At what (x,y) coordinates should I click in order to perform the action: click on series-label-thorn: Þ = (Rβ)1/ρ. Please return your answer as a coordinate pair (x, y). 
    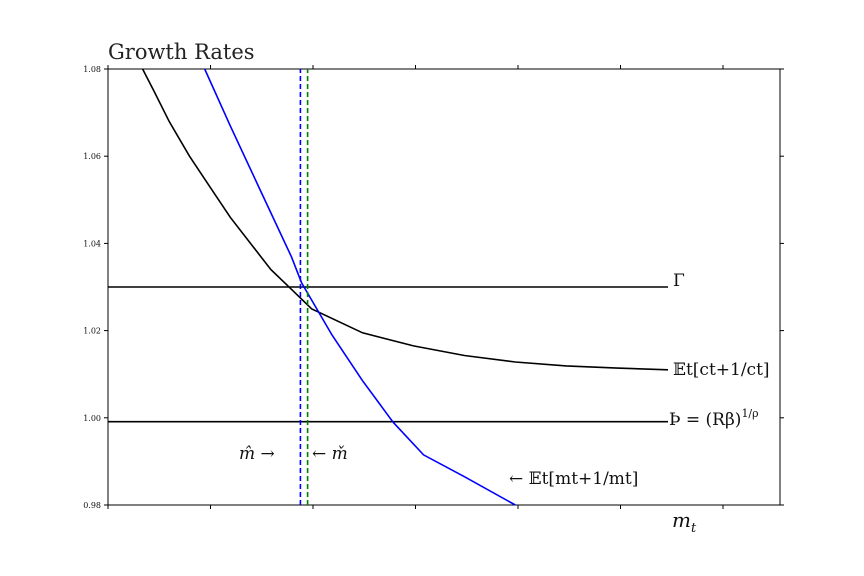
    Looking at the image, I should click on (714, 418).